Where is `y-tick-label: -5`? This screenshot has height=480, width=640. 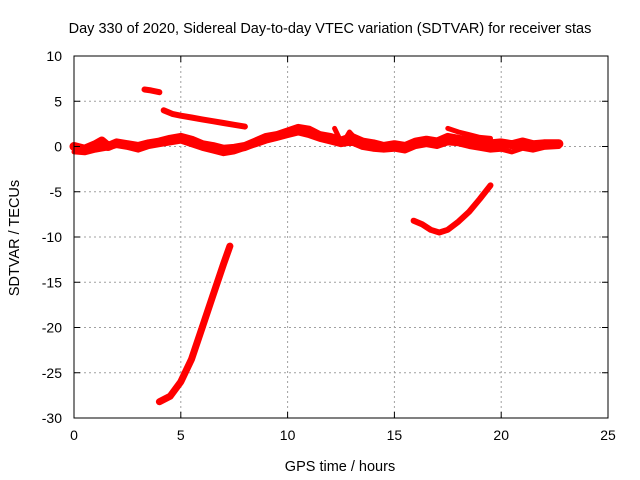 y-tick-label: -5 is located at coordinates (56, 192).